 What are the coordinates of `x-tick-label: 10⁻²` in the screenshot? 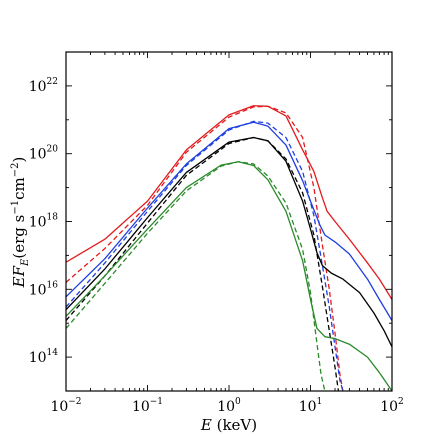 It's located at (65, 406).